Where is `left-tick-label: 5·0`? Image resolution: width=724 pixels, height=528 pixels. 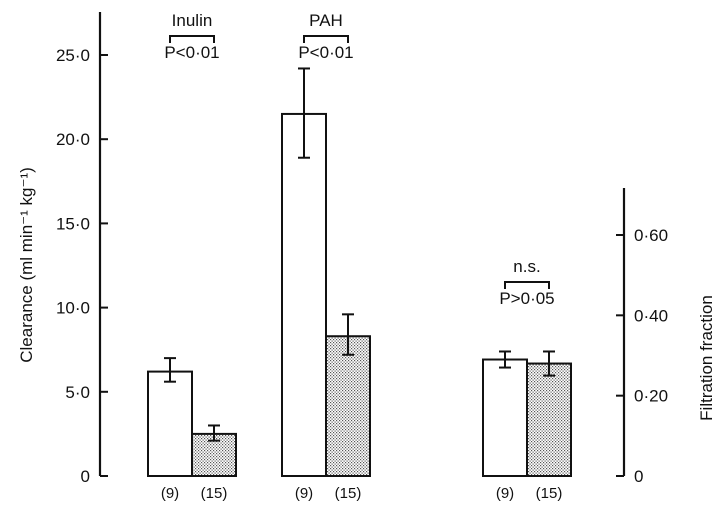 left-tick-label: 5·0 is located at coordinates (77, 392).